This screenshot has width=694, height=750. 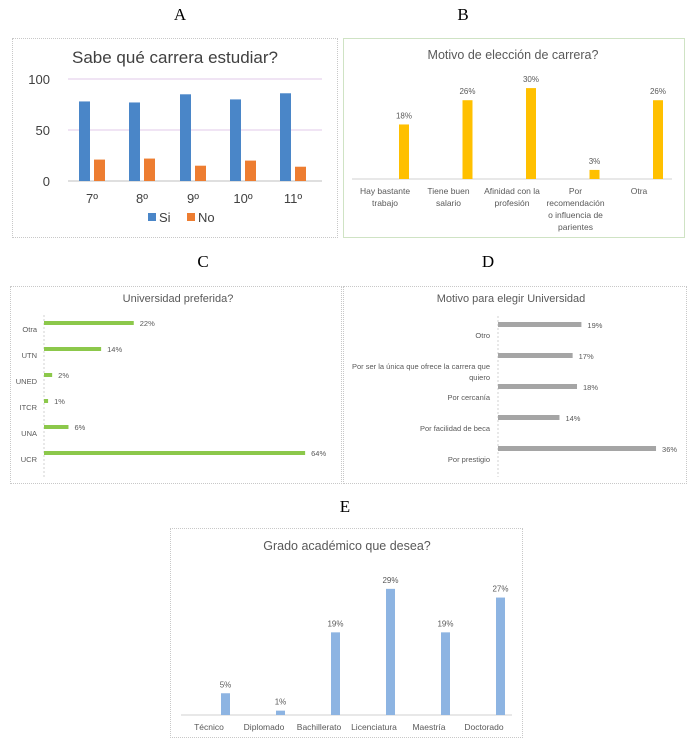 I want to click on legend-label: Si, so click(x=165, y=217).